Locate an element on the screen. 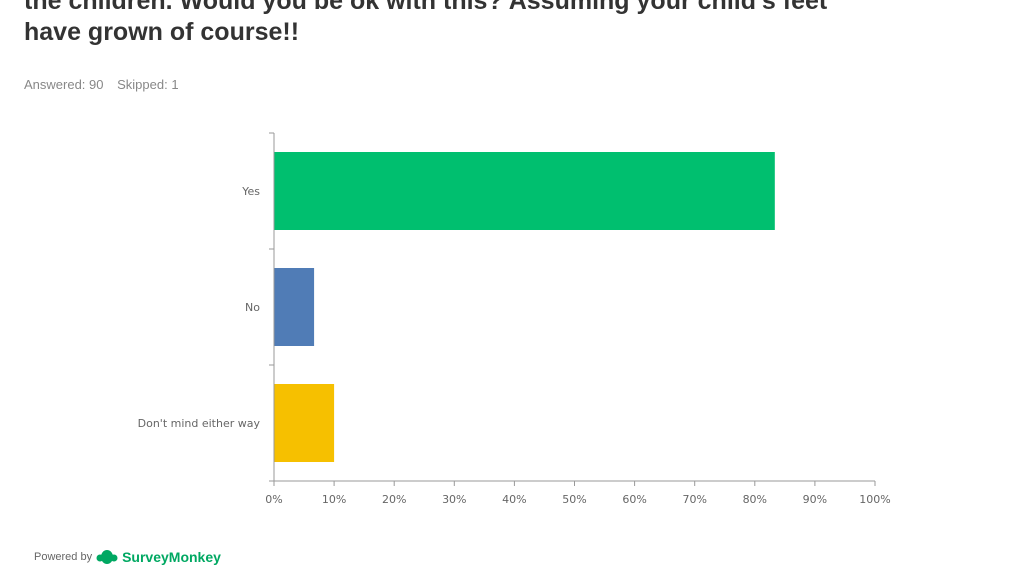 This screenshot has width=1024, height=576. surveymonkey-brand: SurveyMonkey is located at coordinates (171, 557).